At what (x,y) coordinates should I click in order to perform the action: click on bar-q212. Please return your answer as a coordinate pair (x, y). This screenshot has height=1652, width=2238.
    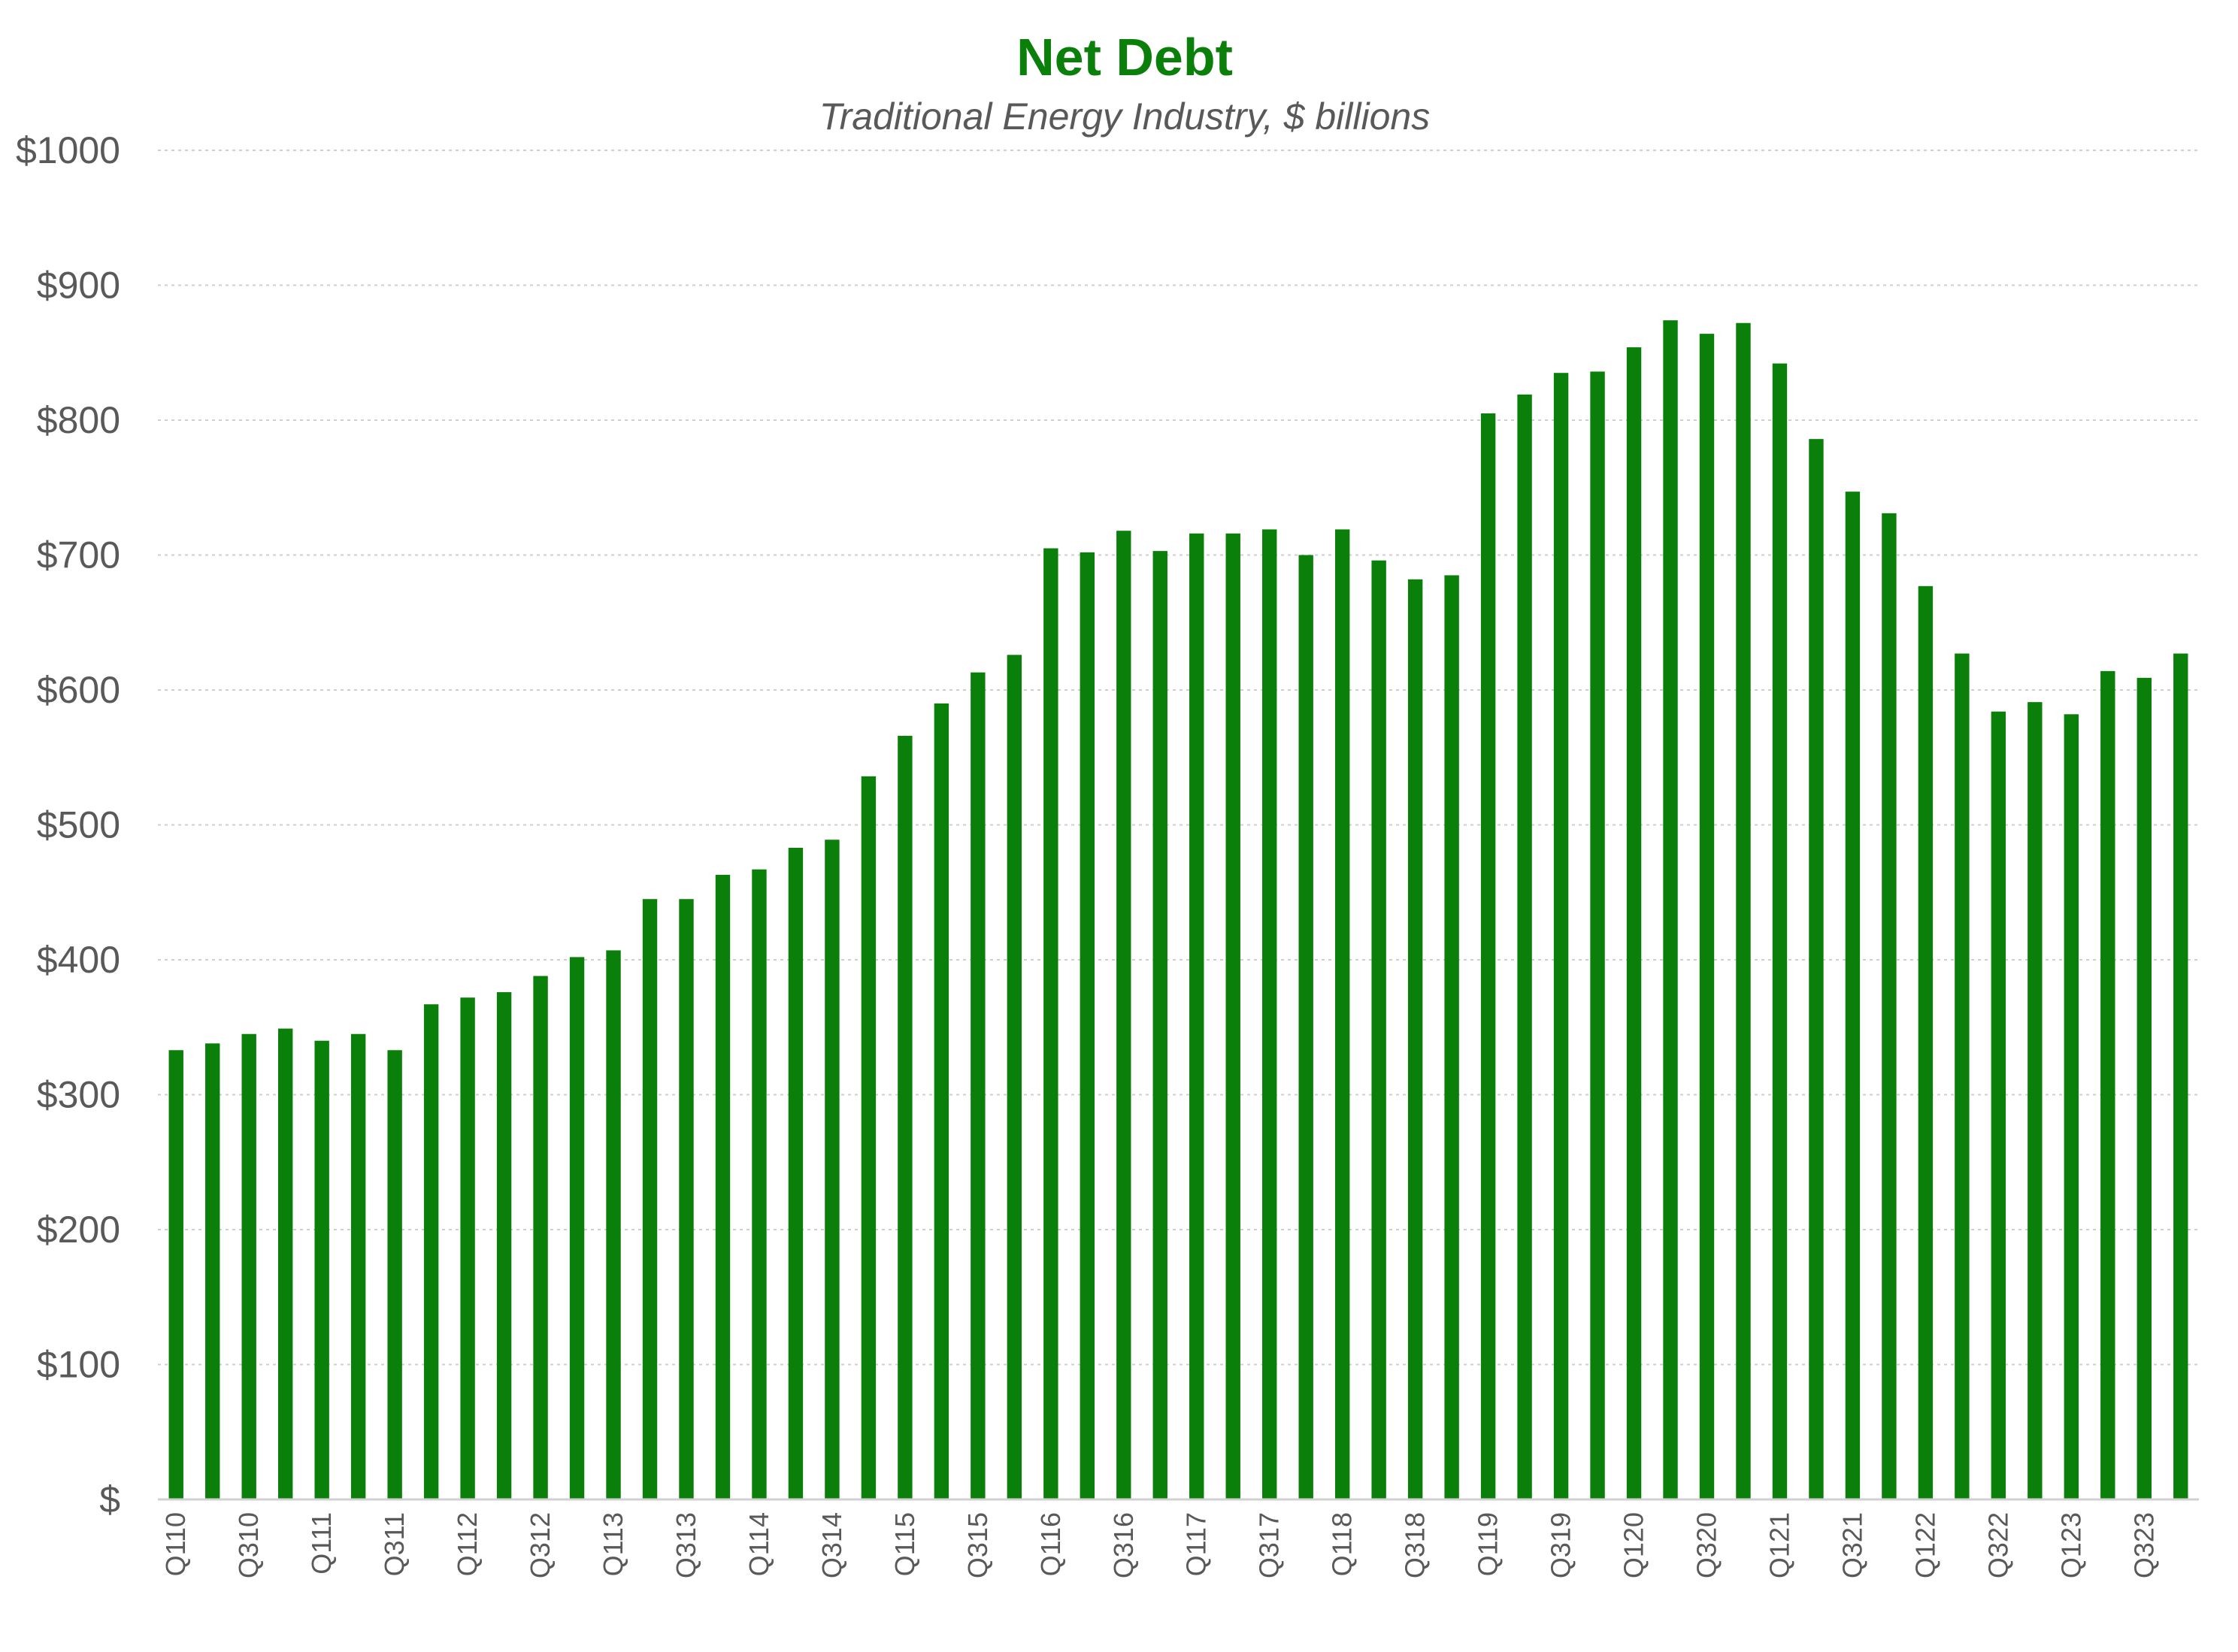
    Looking at the image, I should click on (504, 1245).